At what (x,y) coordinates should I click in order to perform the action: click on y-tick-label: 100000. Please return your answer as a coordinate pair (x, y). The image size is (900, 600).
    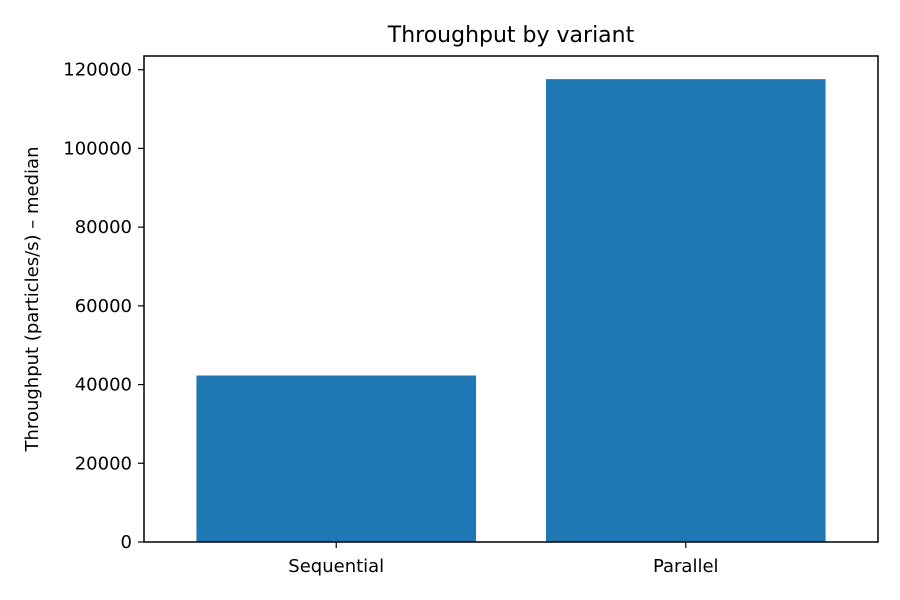
    Looking at the image, I should click on (97, 148).